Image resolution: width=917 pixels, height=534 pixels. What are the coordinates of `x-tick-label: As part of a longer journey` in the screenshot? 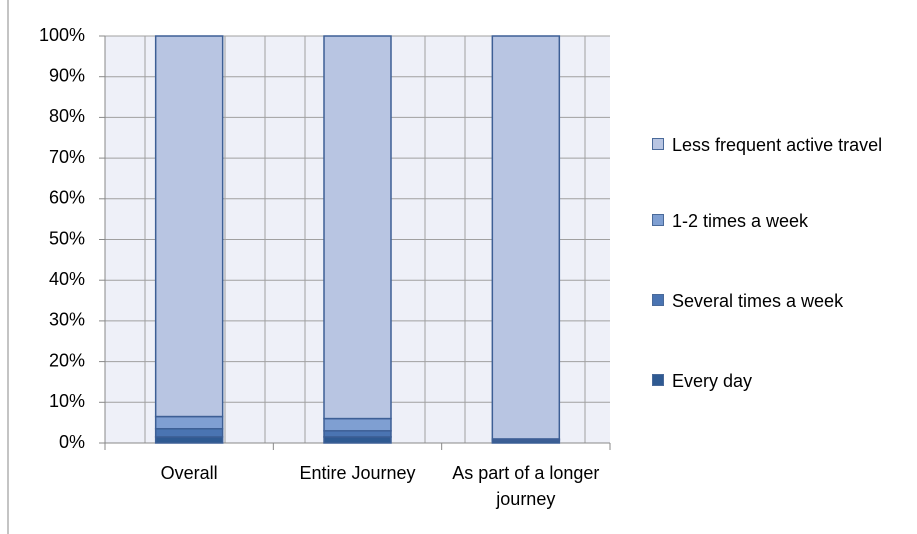 It's located at (526, 486).